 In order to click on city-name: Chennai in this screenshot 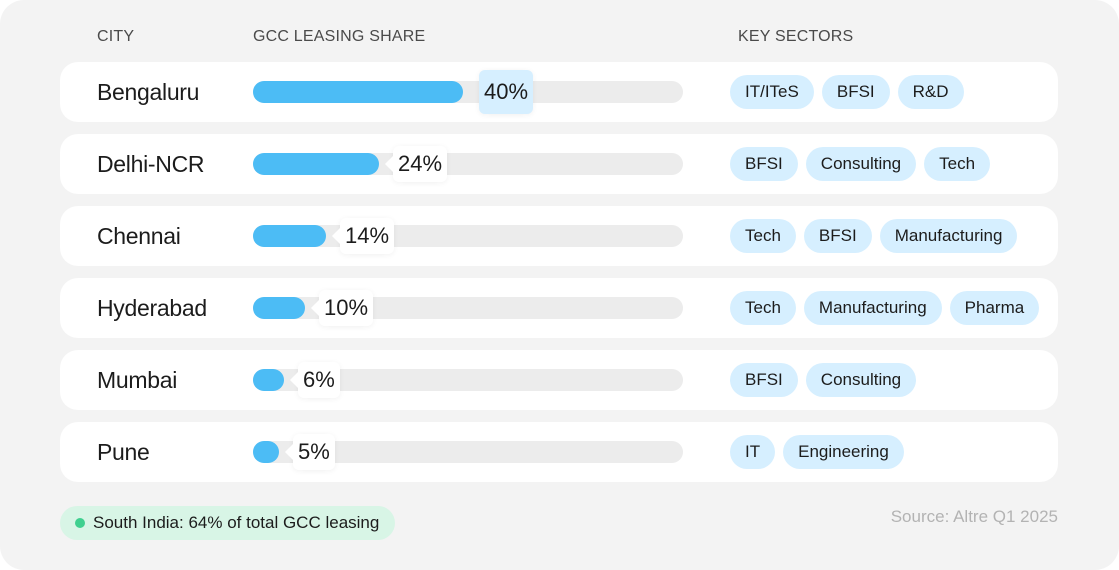, I will do `click(139, 236)`.